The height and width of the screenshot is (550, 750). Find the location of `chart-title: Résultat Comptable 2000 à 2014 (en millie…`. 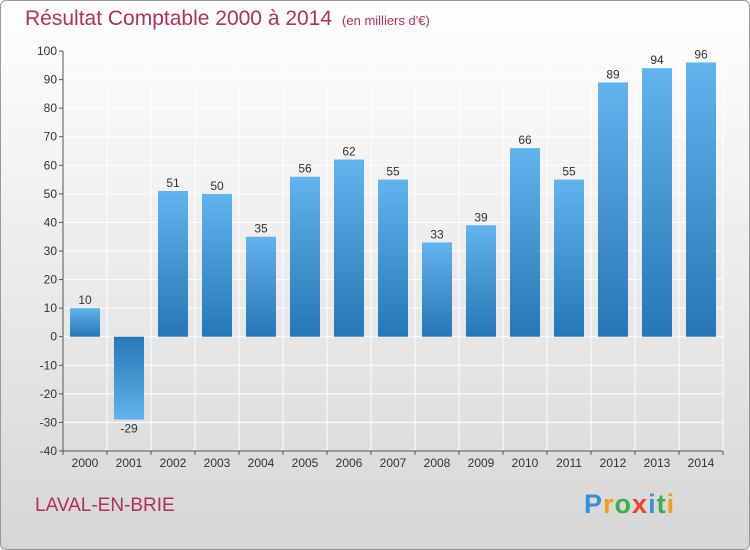

chart-title: Résultat Comptable 2000 à 2014 (en millie… is located at coordinates (227, 18).